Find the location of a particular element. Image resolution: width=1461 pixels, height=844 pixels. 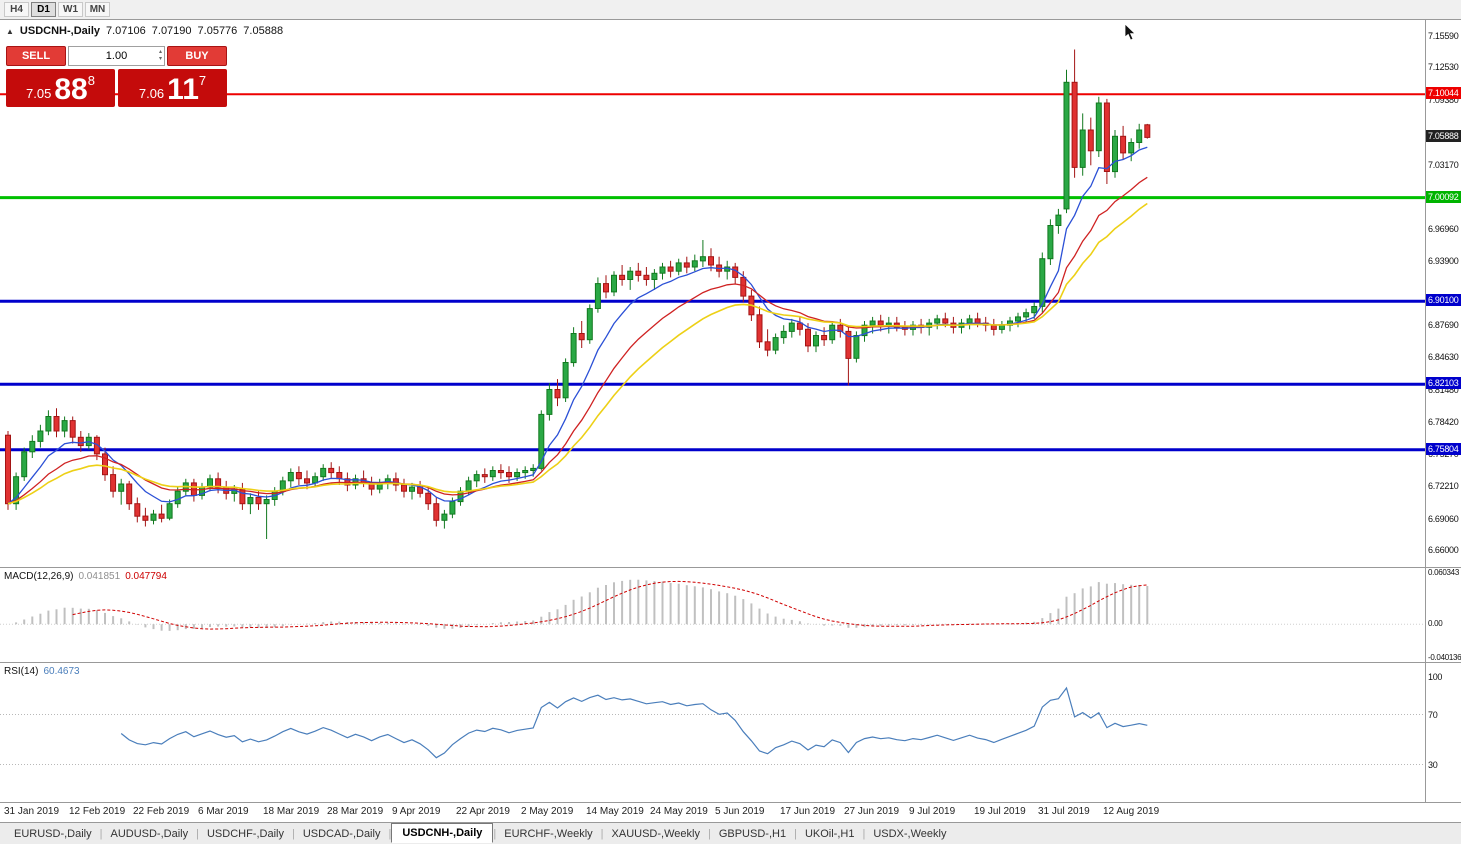

price-level-badge: 6.82103 is located at coordinates (1443, 383).